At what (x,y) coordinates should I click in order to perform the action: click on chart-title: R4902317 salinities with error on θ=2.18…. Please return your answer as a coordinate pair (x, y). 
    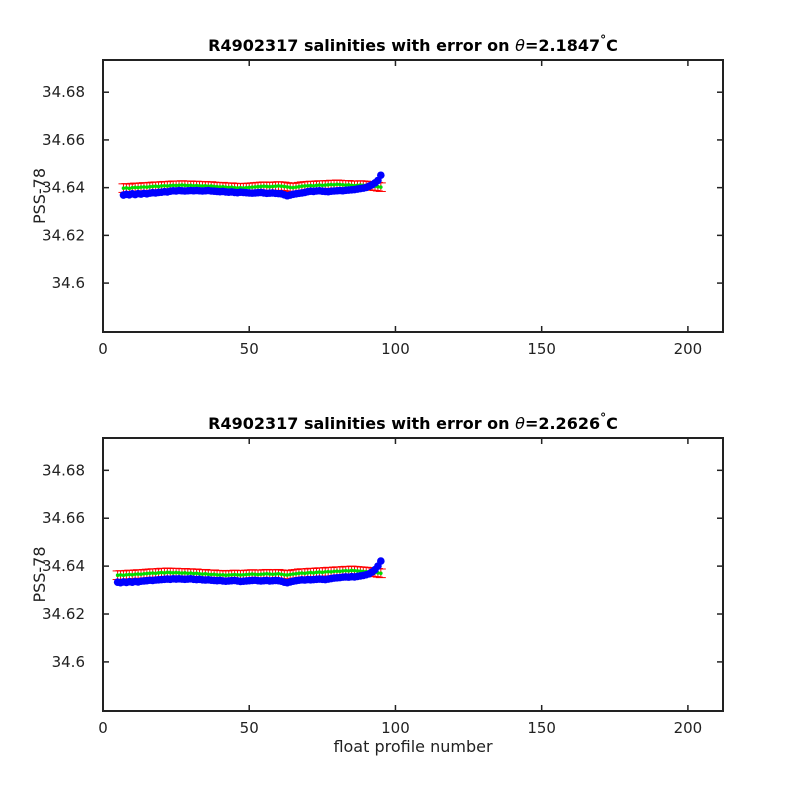
    Looking at the image, I should click on (413, 44).